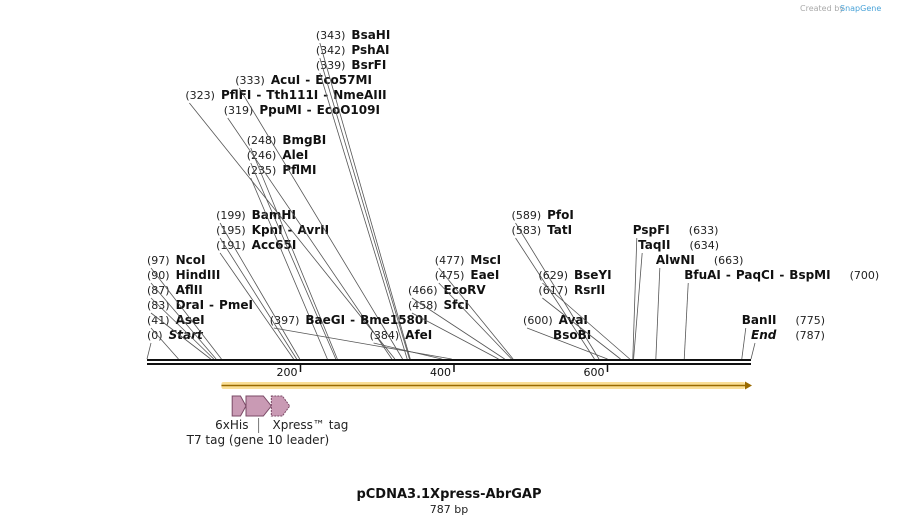  What do you see at coordinates (348, 110) in the screenshot?
I see `site-enzyme-name: EcoO109I` at bounding box center [348, 110].